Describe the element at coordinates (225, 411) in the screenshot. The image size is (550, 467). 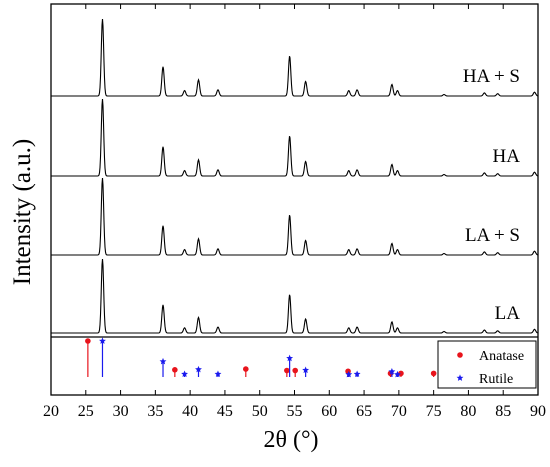
I see `x-tick-label: 45` at that location.